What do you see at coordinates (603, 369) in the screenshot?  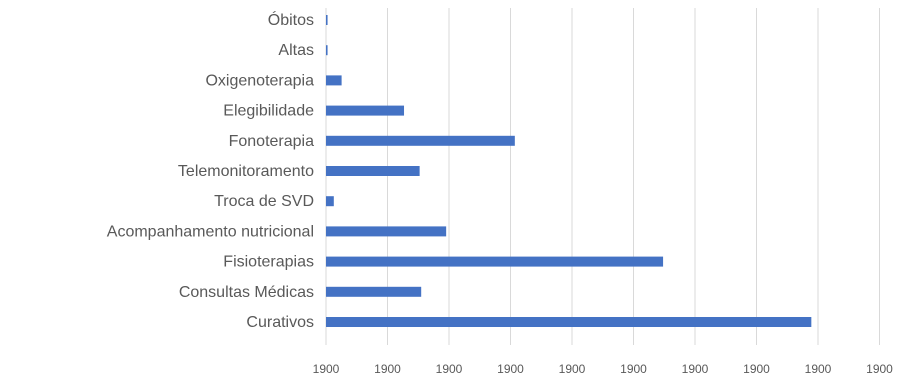 I see `x-axis-tick-labels: 1900 1900 1900 1900 1900 1900 1900 1900 1900 1900` at bounding box center [603, 369].